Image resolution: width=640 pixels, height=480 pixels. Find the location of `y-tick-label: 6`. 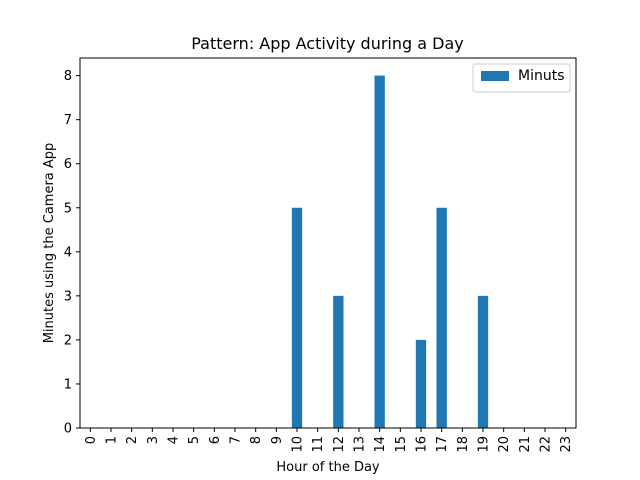

y-tick-label: 6 is located at coordinates (68, 164).